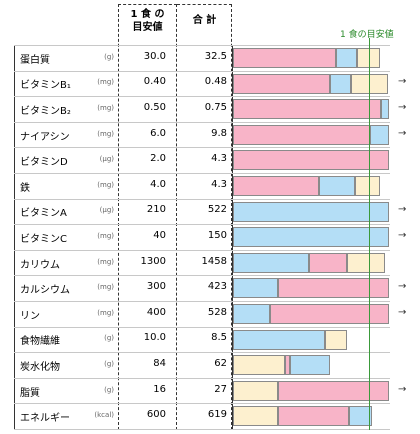 The image size is (420, 434). I want to click on nutrient-name: 脂質, so click(30, 393).